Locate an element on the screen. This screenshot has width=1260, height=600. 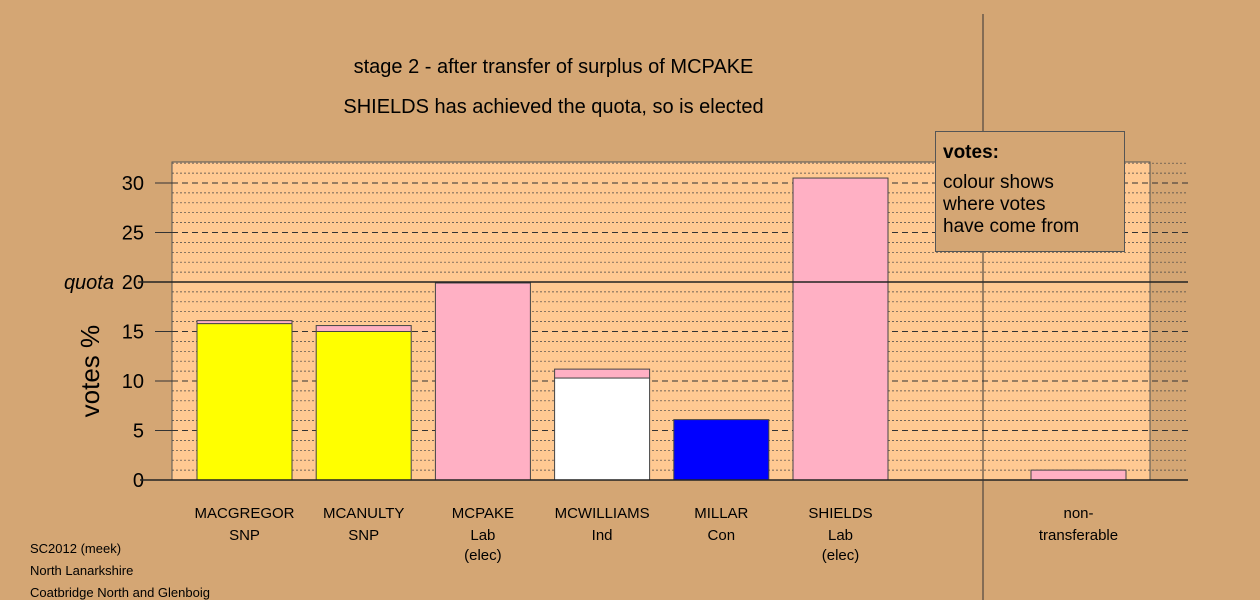
candidate-name-label: SHIELDS is located at coordinates (840, 513).